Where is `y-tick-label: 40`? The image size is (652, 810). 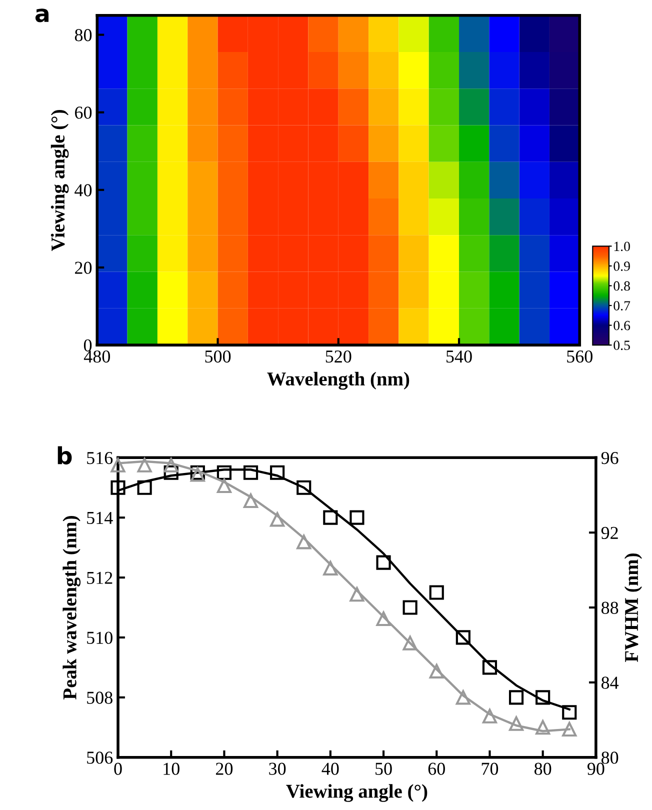 y-tick-label: 40 is located at coordinates (83, 190).